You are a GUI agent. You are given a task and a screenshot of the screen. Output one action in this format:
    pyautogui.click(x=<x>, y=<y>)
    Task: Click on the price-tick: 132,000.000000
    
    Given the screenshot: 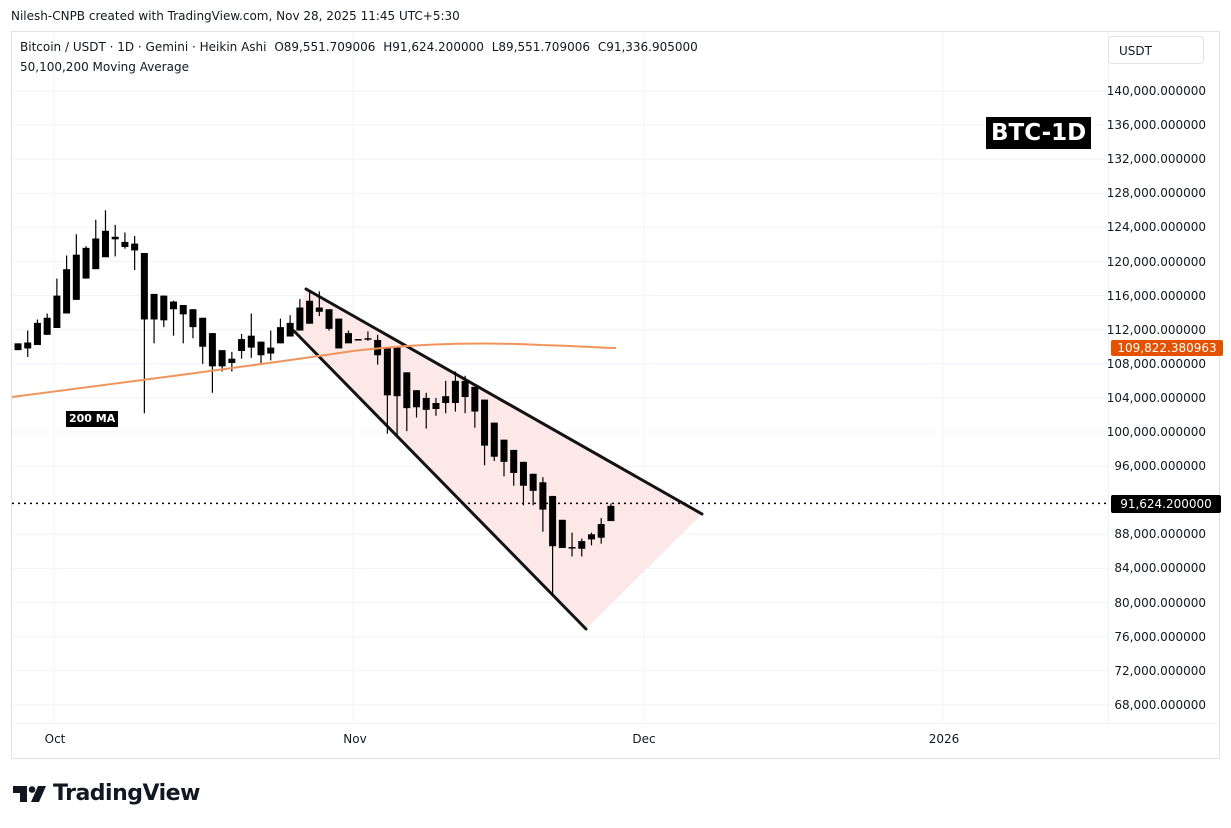 What is the action you would take?
    pyautogui.click(x=1156, y=159)
    